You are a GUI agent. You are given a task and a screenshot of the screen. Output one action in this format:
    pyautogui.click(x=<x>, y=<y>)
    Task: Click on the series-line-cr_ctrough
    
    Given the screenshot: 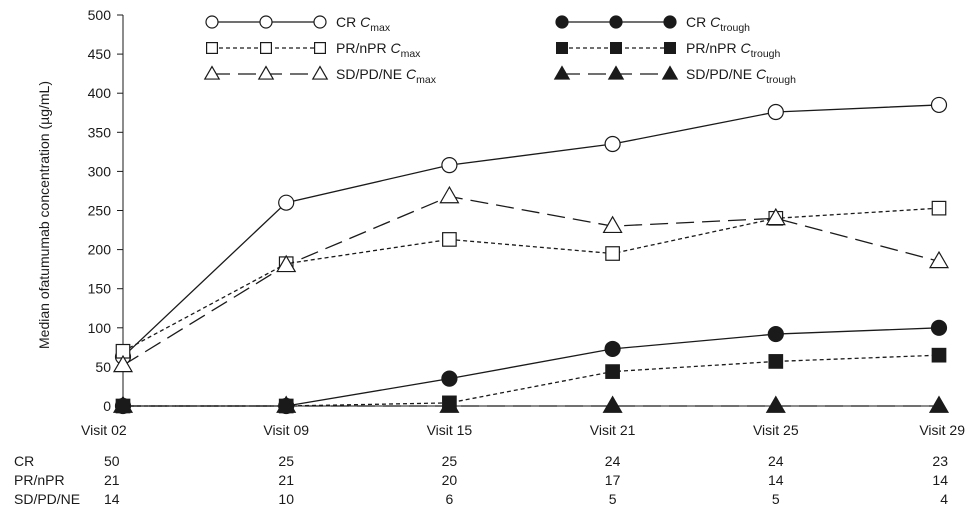 What is the action you would take?
    pyautogui.click(x=531, y=367)
    